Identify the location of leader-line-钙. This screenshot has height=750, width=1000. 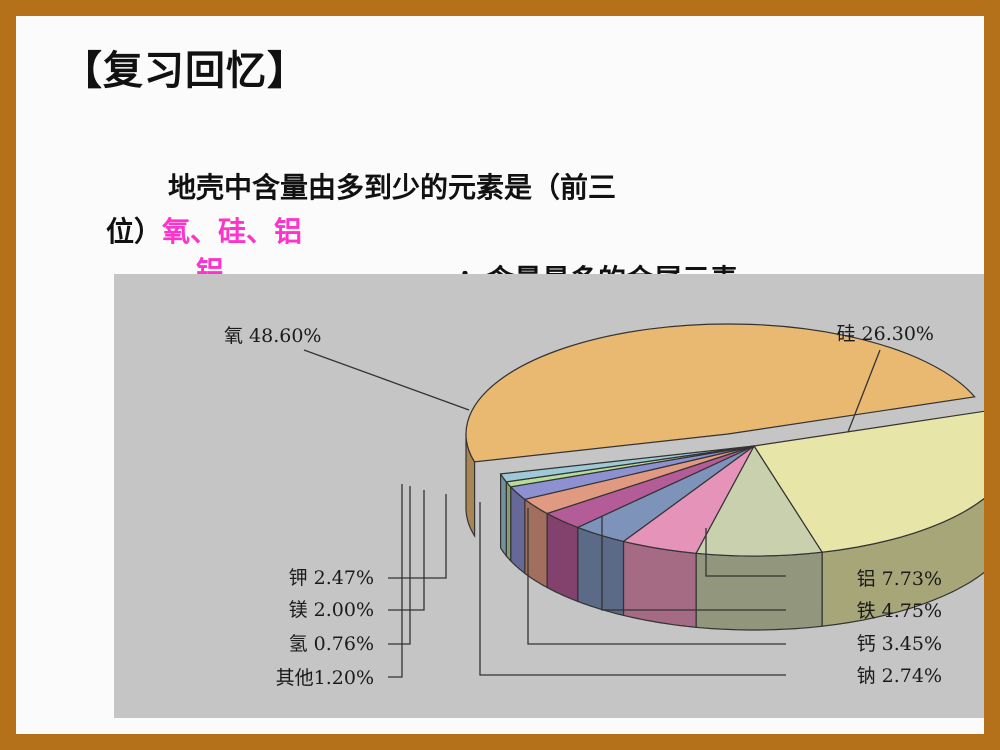
(656, 576).